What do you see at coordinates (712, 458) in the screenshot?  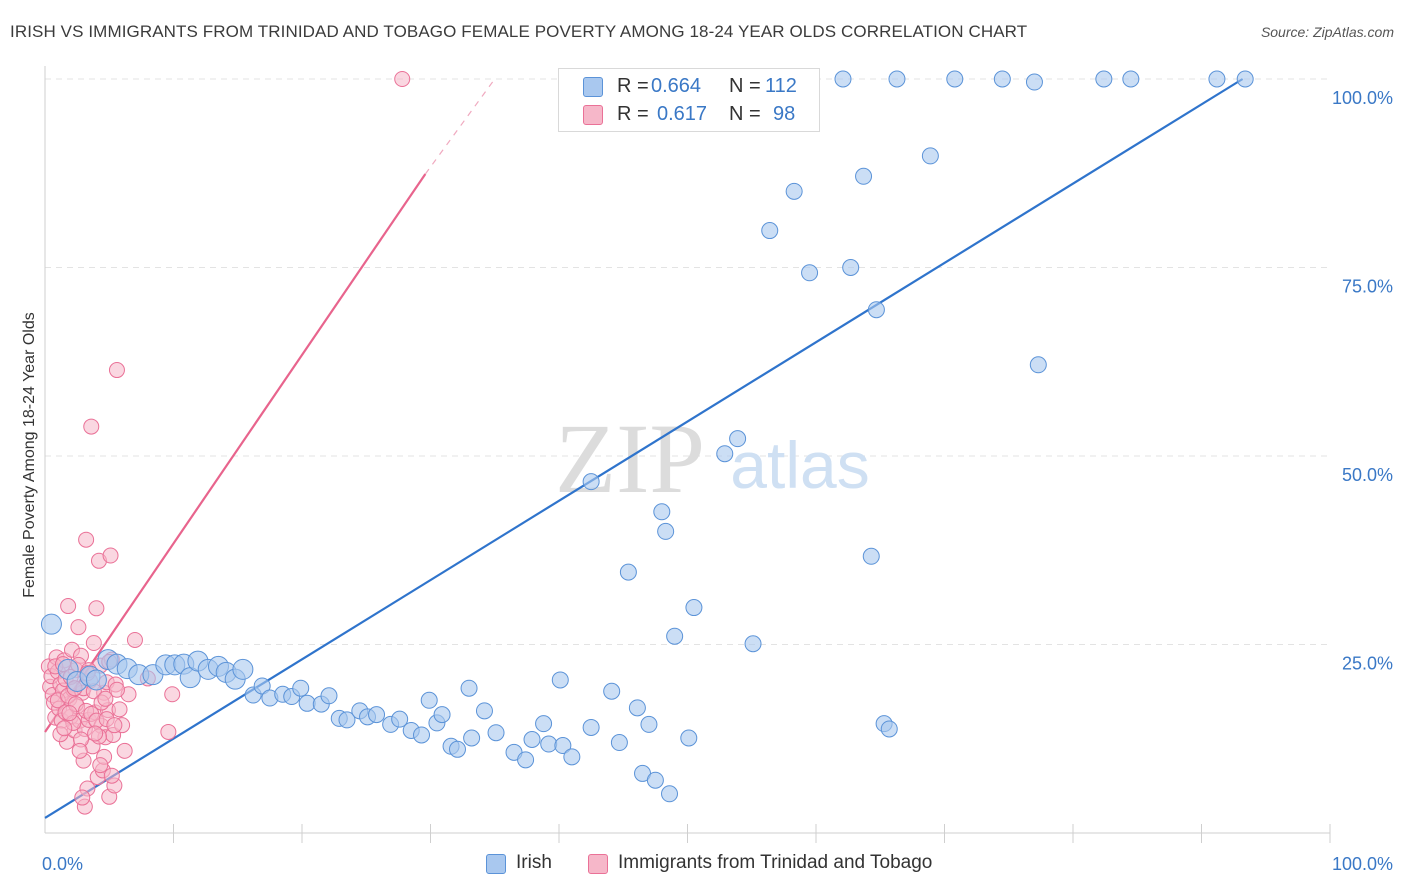 I see `watermark: ZIP atlas` at bounding box center [712, 458].